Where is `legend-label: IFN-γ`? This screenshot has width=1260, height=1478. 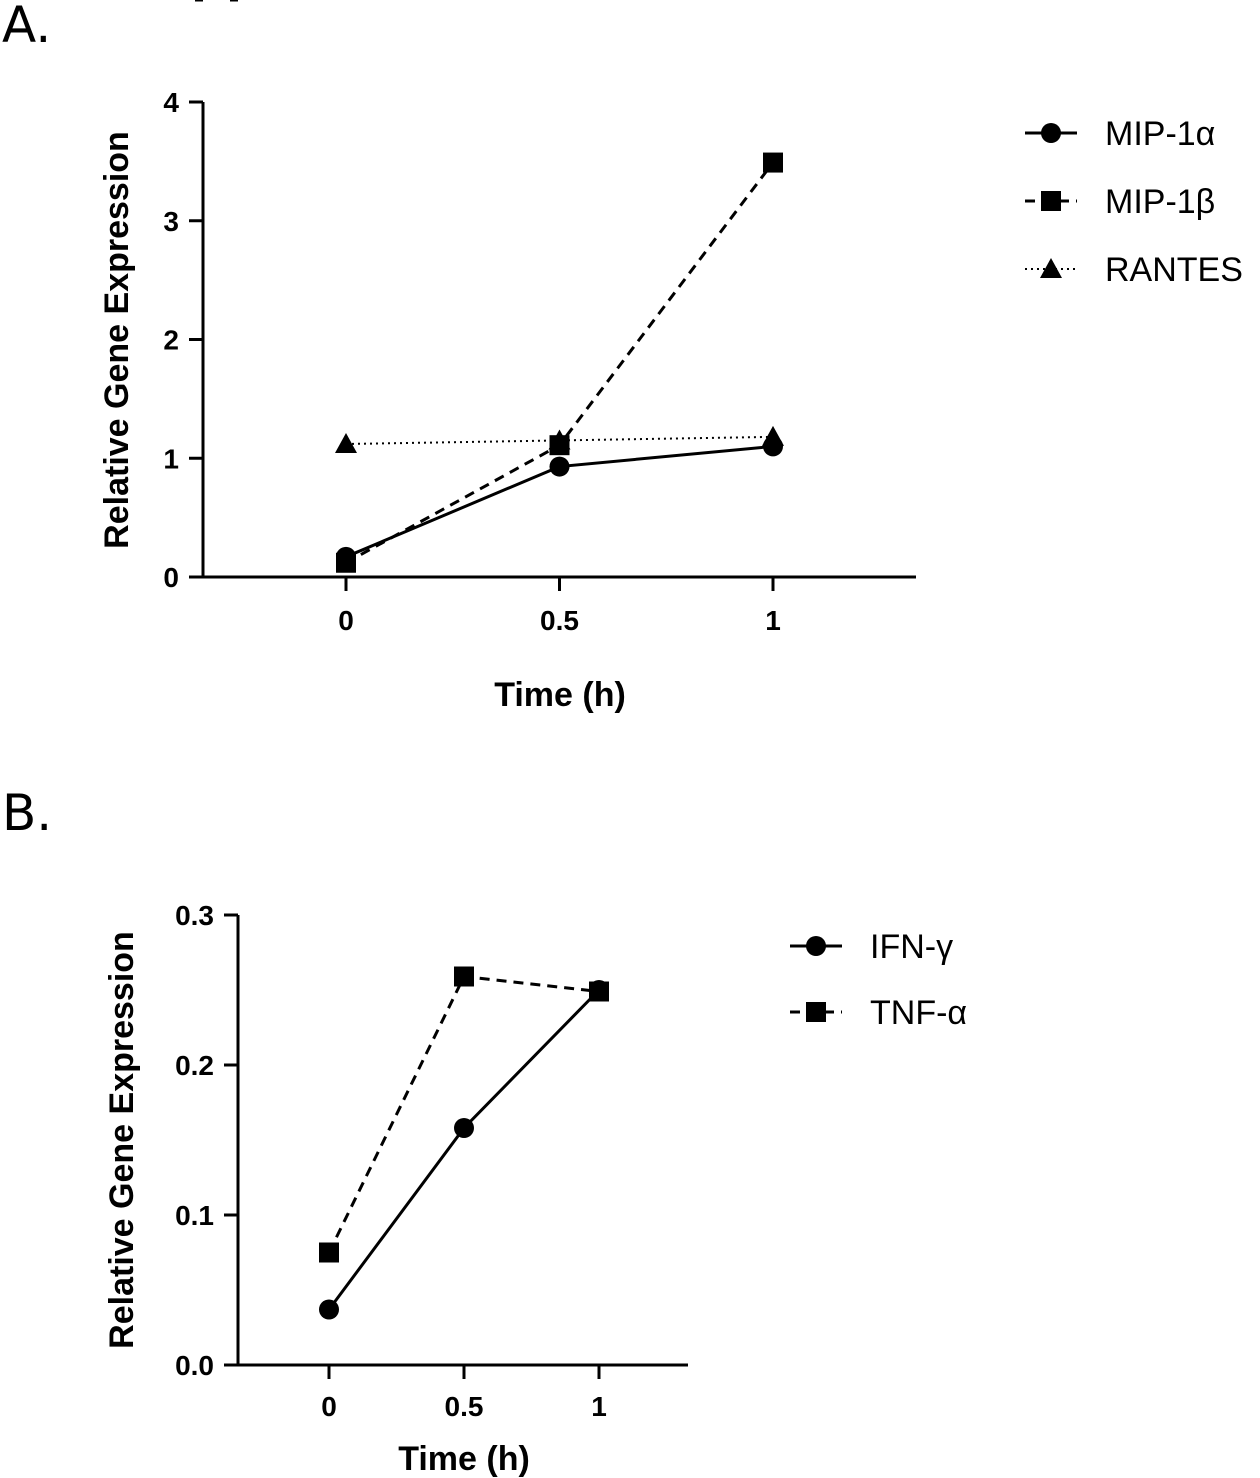
legend-label: IFN-γ is located at coordinates (911, 947).